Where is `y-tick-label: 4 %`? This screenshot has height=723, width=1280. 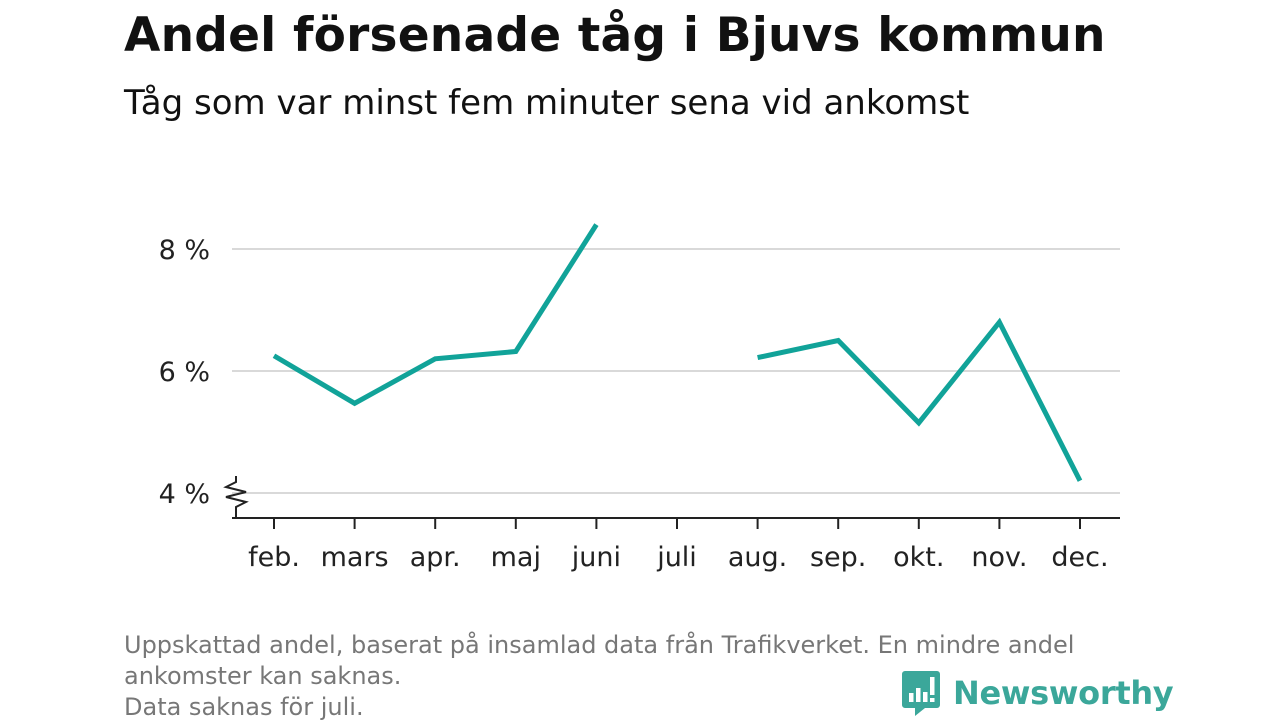 y-tick-label: 4 % is located at coordinates (184, 494).